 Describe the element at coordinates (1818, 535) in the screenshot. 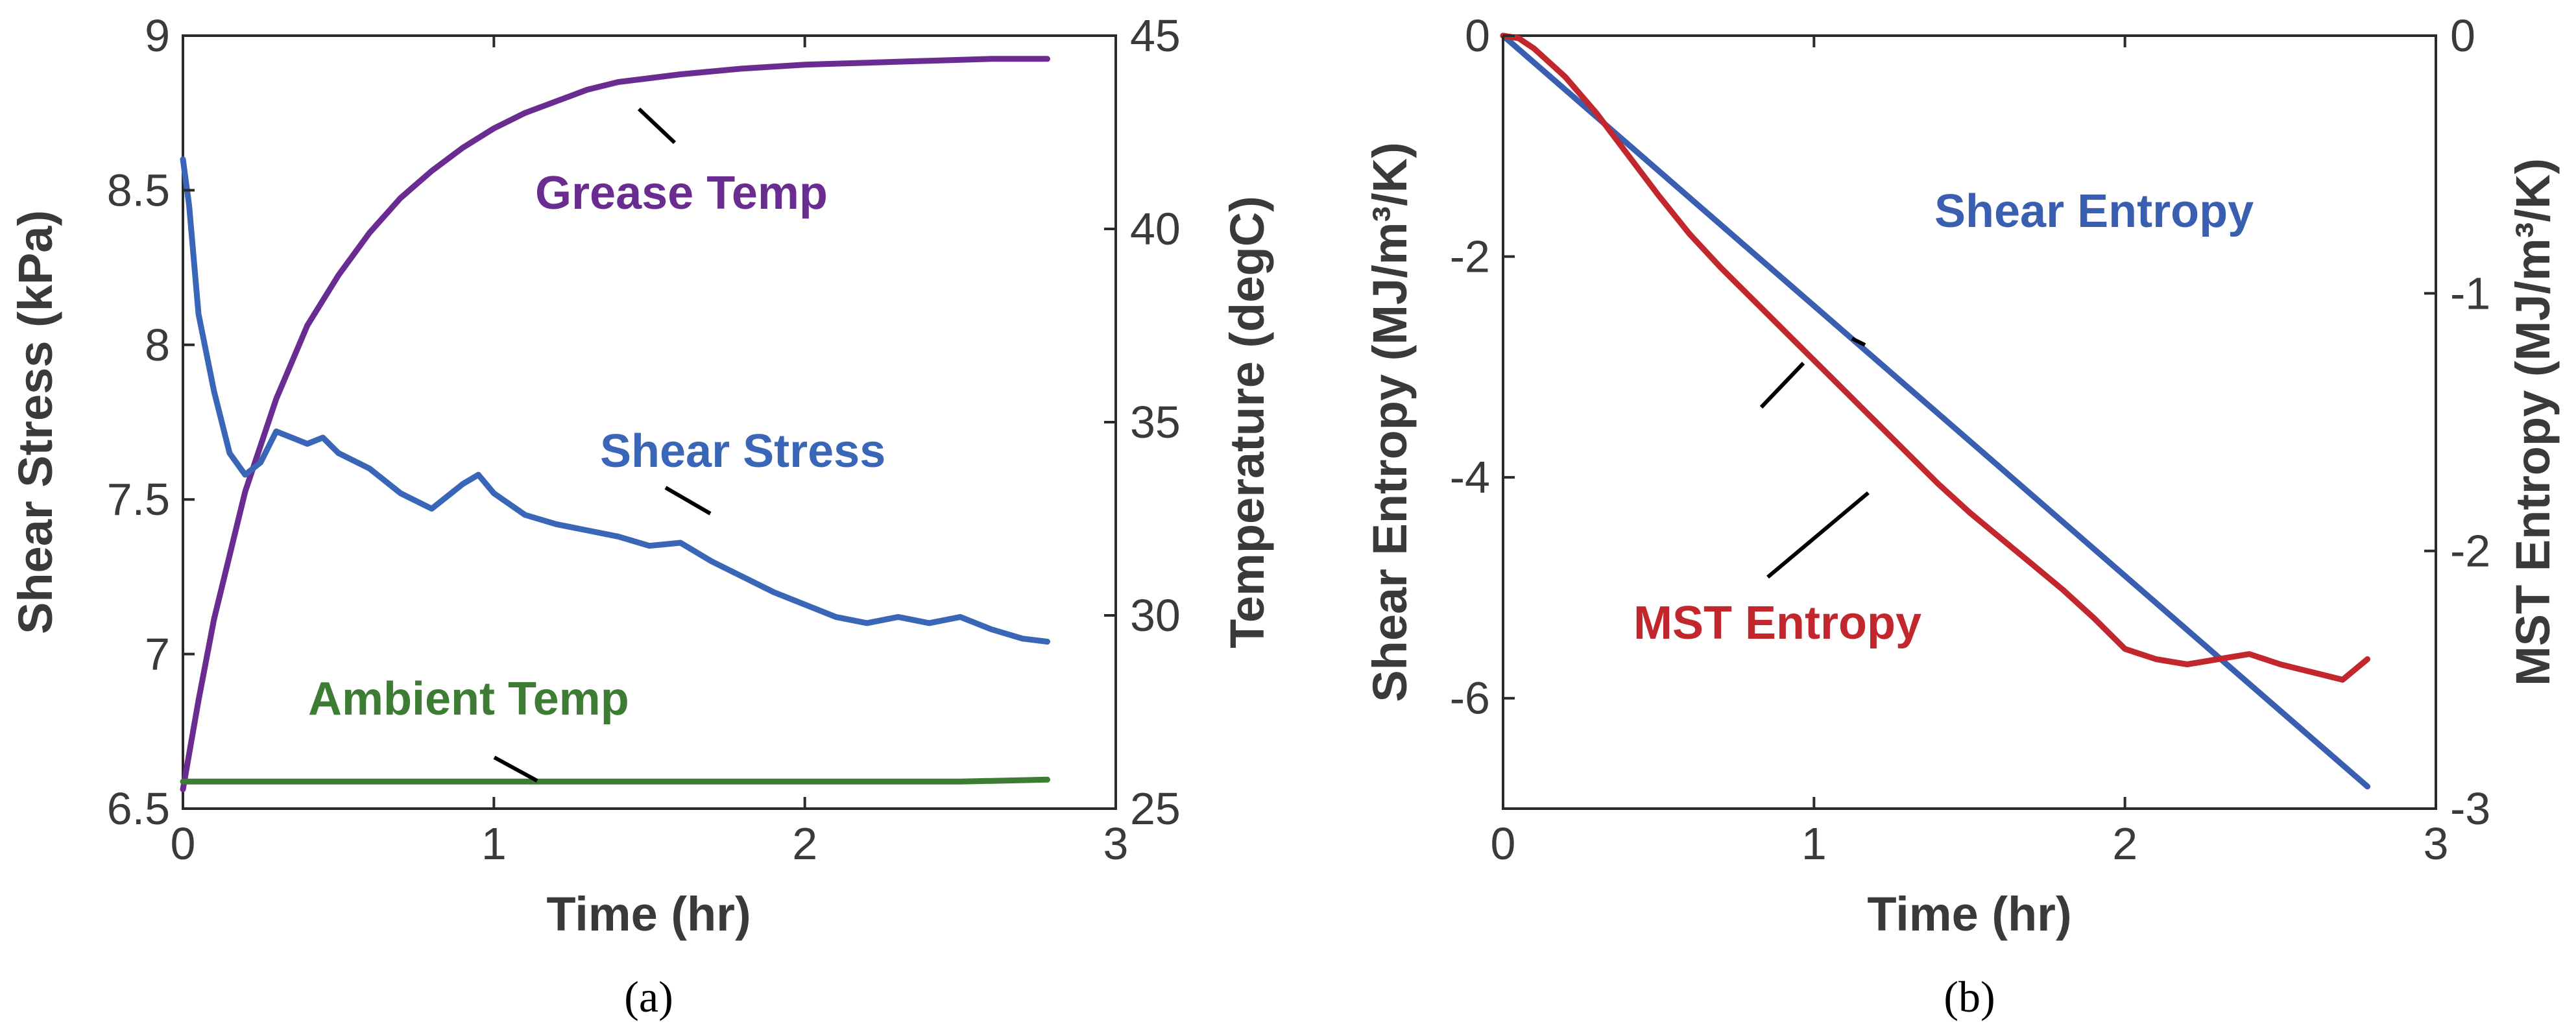

I see `leader-mst-entropy` at that location.